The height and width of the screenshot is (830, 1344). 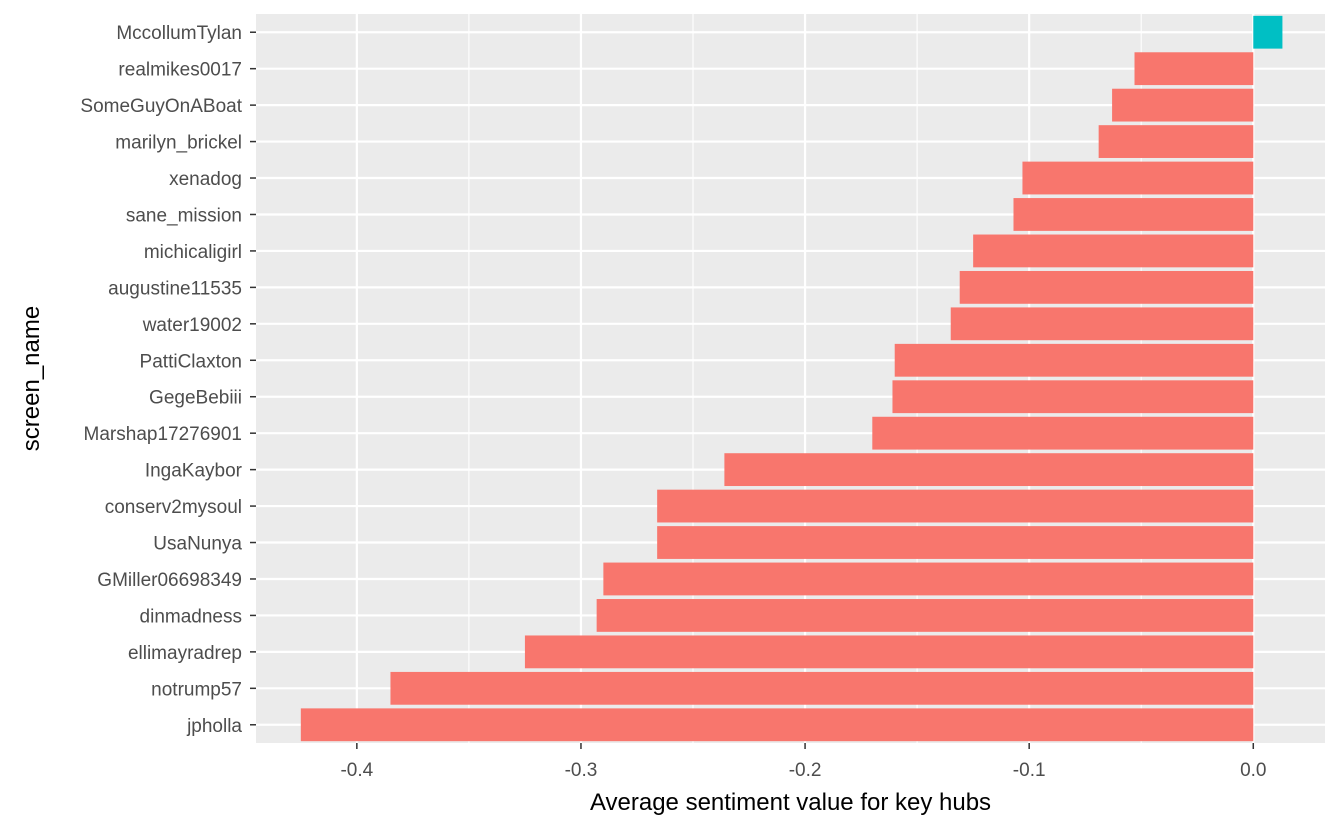 What do you see at coordinates (790, 802) in the screenshot?
I see `x-axis-title: Average sentiment value for key hubs` at bounding box center [790, 802].